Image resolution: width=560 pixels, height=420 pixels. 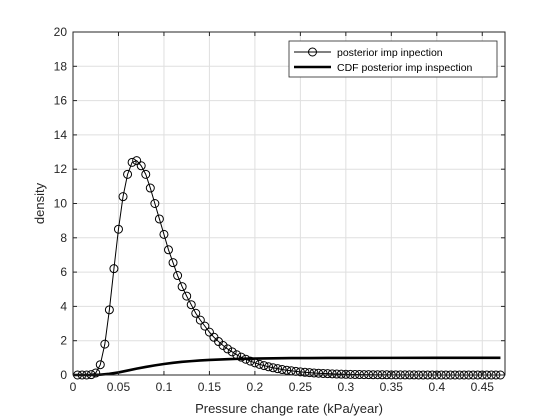 What do you see at coordinates (210, 387) in the screenshot?
I see `x-tick-label: 0.15` at bounding box center [210, 387].